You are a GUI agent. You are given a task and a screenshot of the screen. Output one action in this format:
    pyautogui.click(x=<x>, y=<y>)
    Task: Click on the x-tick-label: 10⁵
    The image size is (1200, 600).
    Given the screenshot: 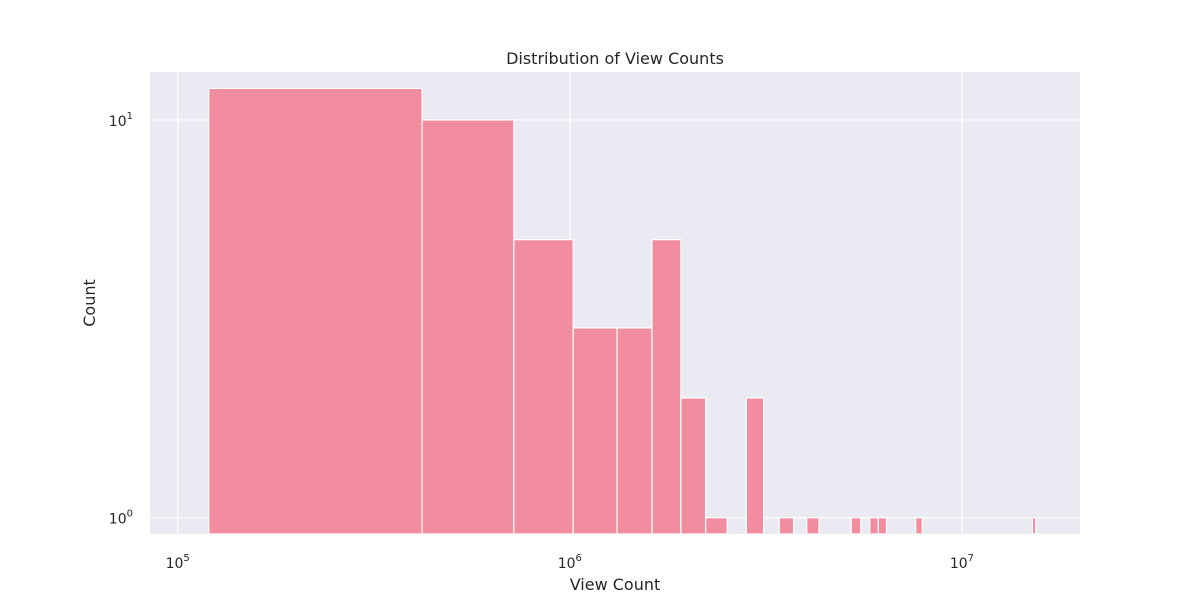 What is the action you would take?
    pyautogui.click(x=178, y=562)
    